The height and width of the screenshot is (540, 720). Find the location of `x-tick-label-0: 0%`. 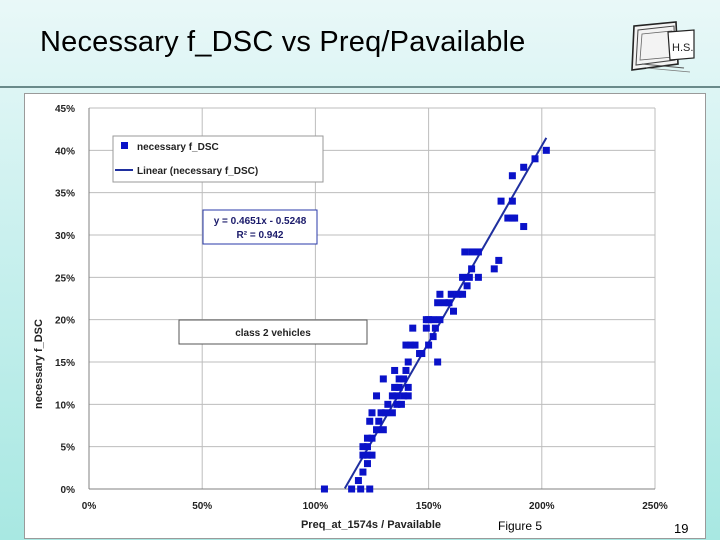

x-tick-label-0: 0% is located at coordinates (89, 506).